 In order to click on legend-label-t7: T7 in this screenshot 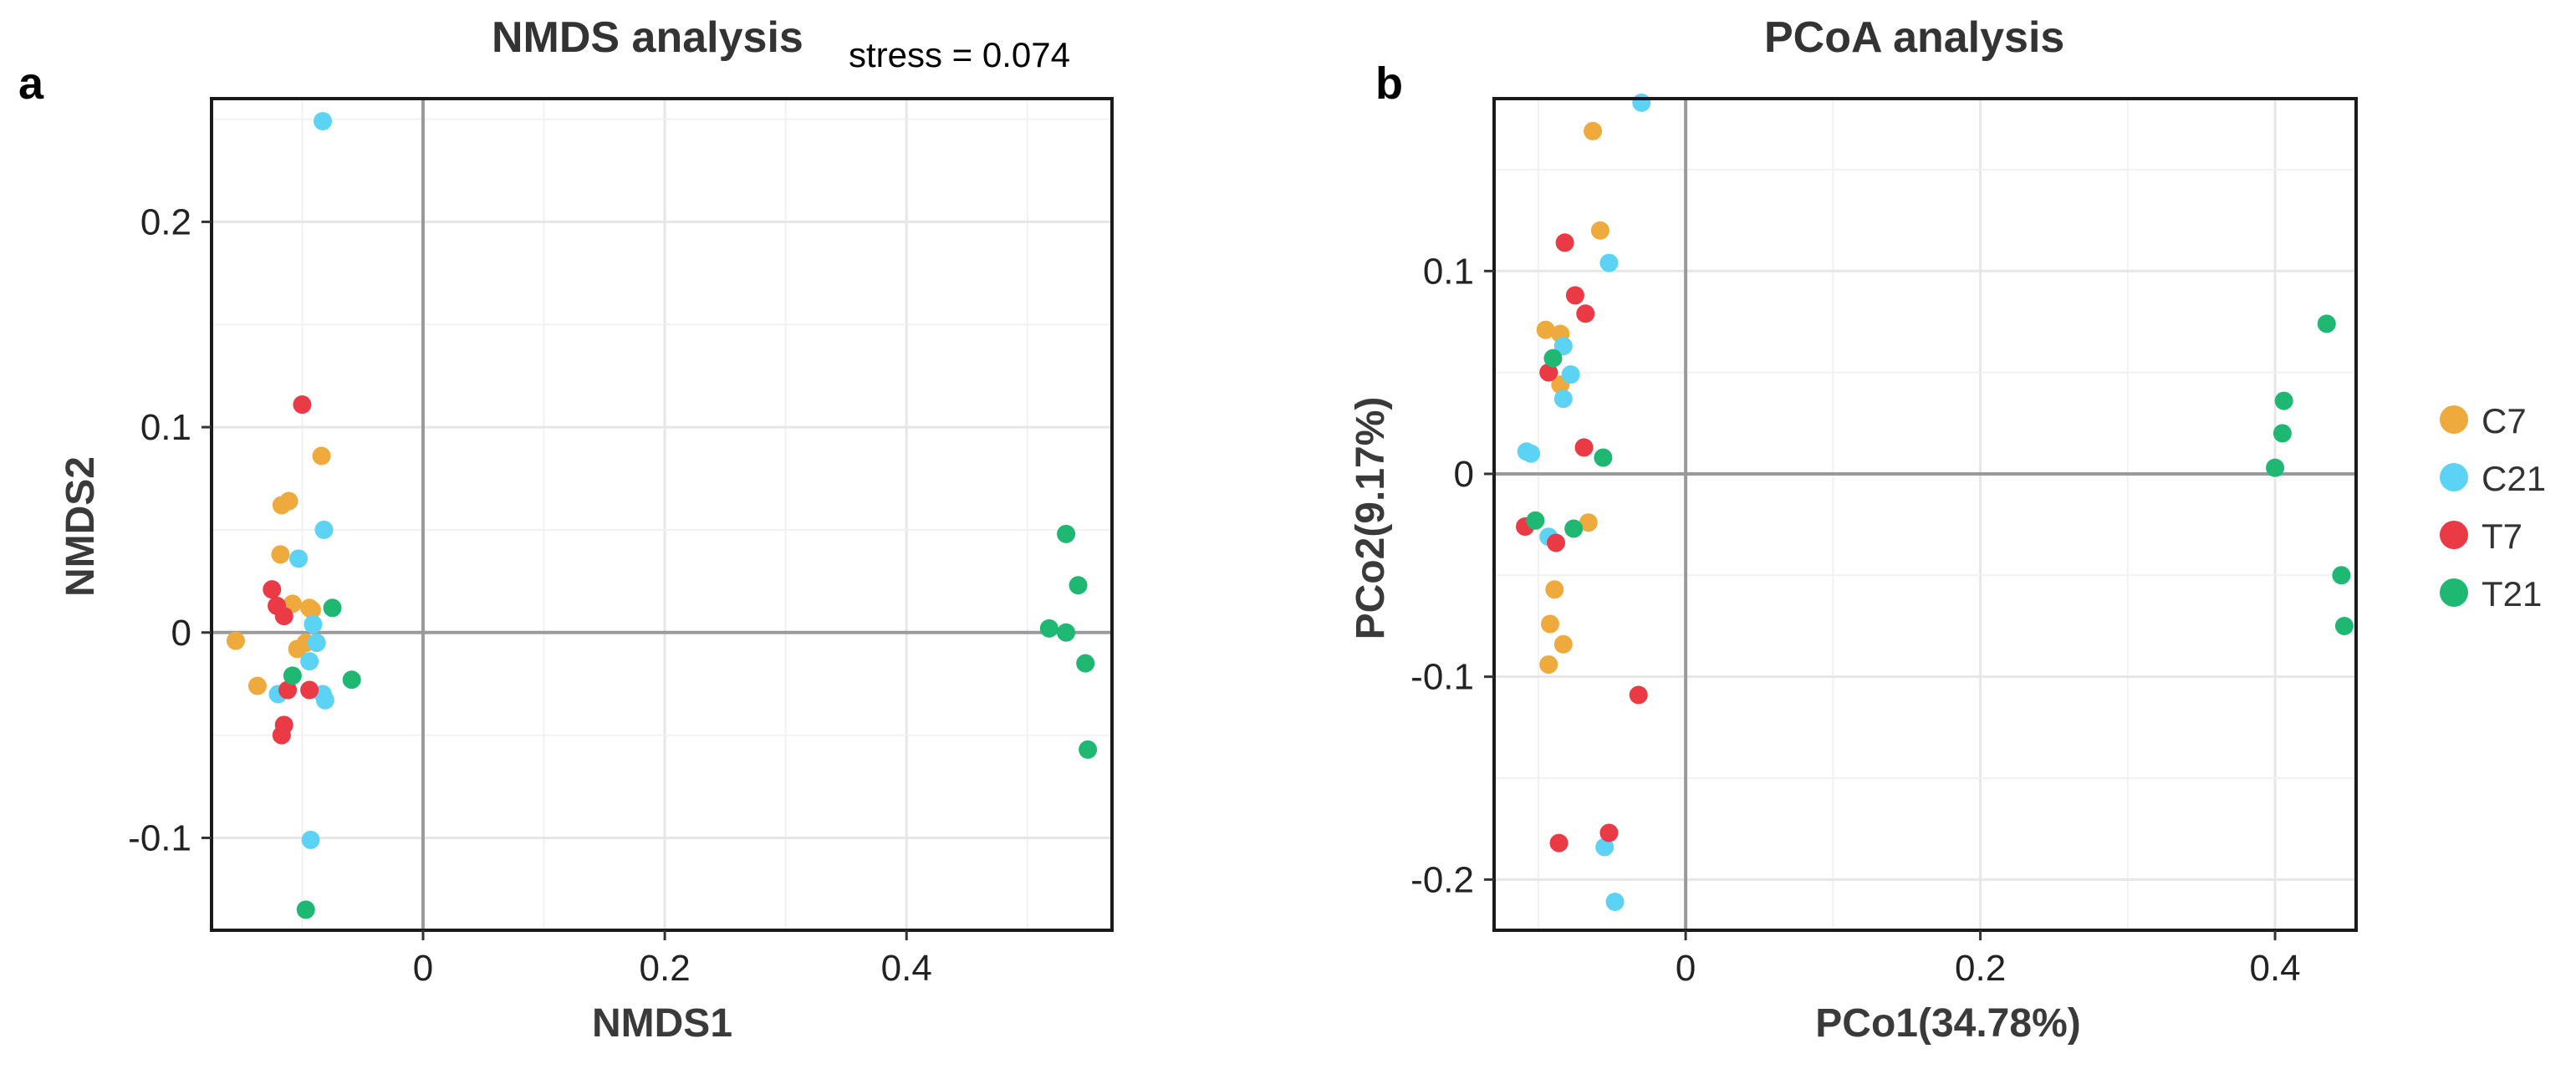, I will do `click(2502, 536)`.